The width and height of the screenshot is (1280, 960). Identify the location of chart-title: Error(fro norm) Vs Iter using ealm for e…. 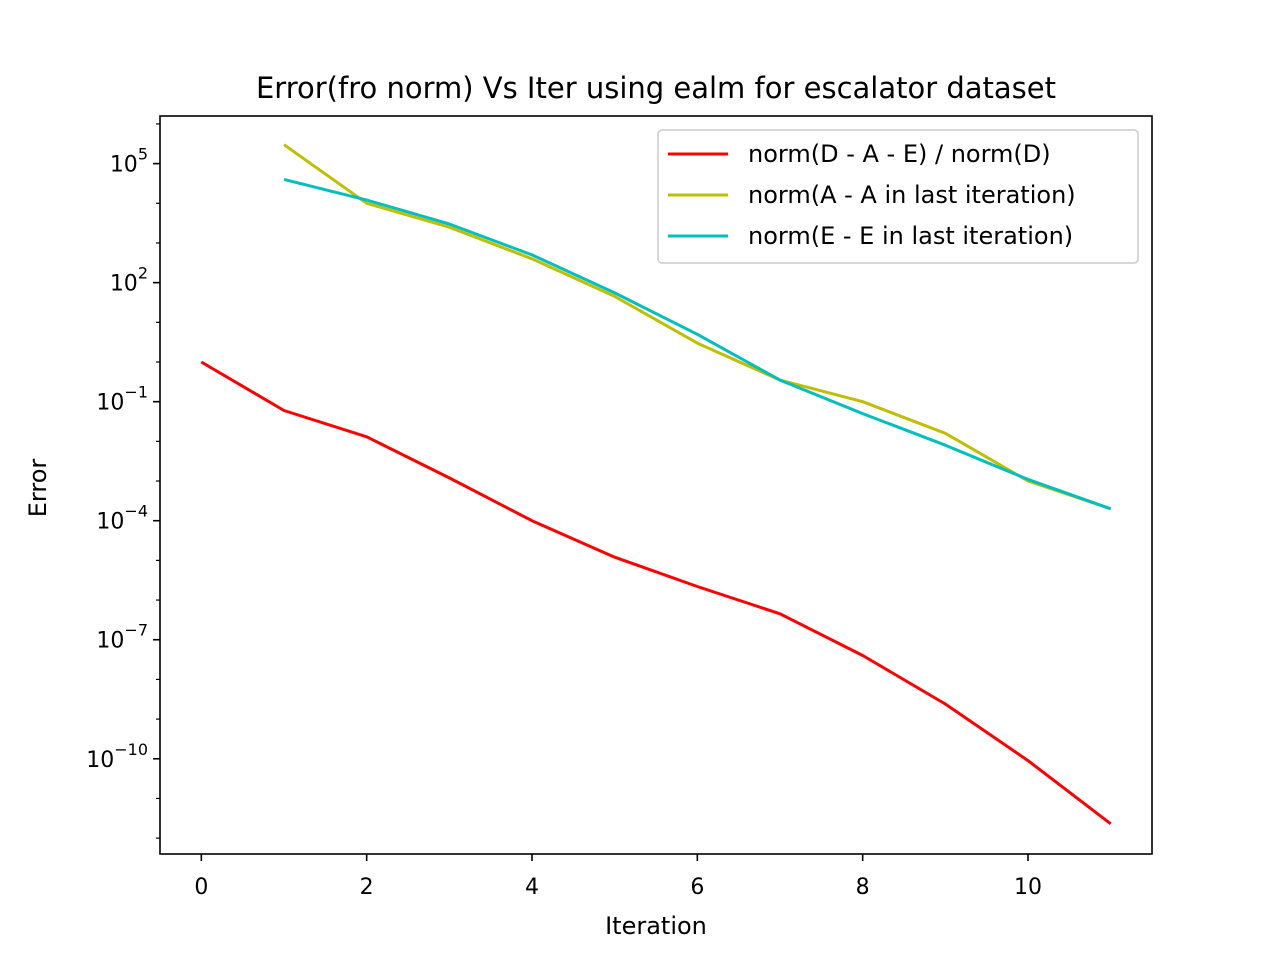
(656, 88).